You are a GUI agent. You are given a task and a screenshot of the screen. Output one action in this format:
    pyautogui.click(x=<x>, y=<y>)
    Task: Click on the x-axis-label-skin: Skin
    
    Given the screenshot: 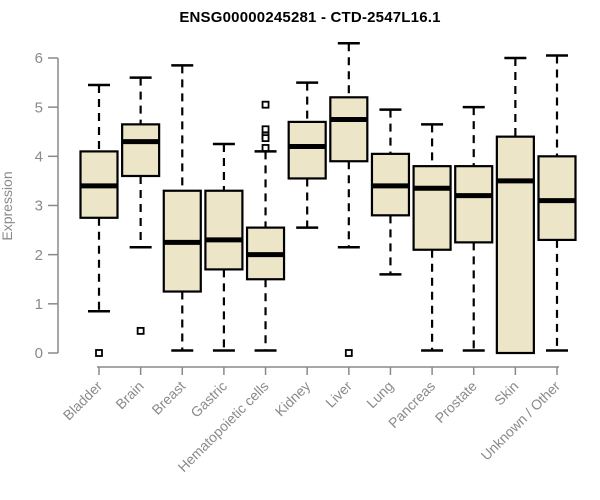 What is the action you would take?
    pyautogui.click(x=506, y=393)
    